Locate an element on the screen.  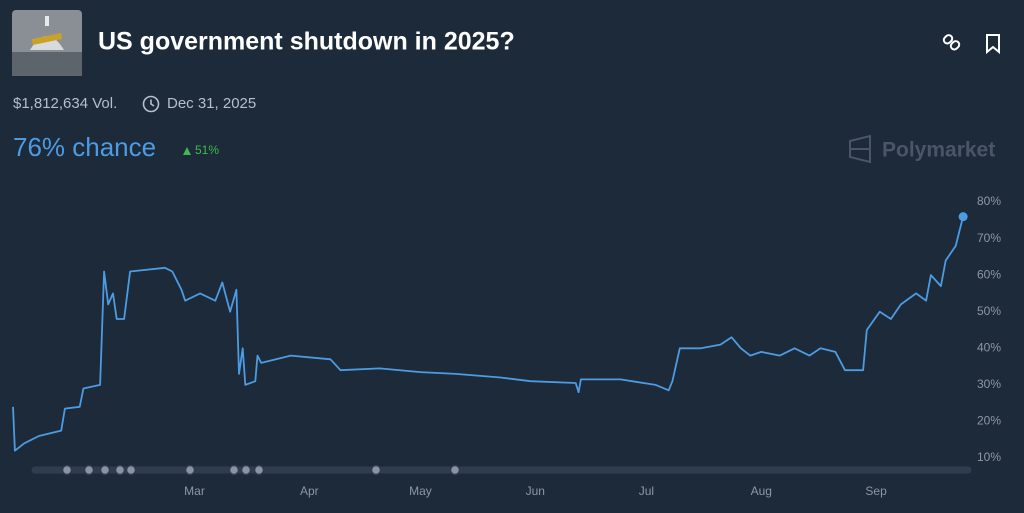
y-tick-label: 10% is located at coordinates (989, 457).